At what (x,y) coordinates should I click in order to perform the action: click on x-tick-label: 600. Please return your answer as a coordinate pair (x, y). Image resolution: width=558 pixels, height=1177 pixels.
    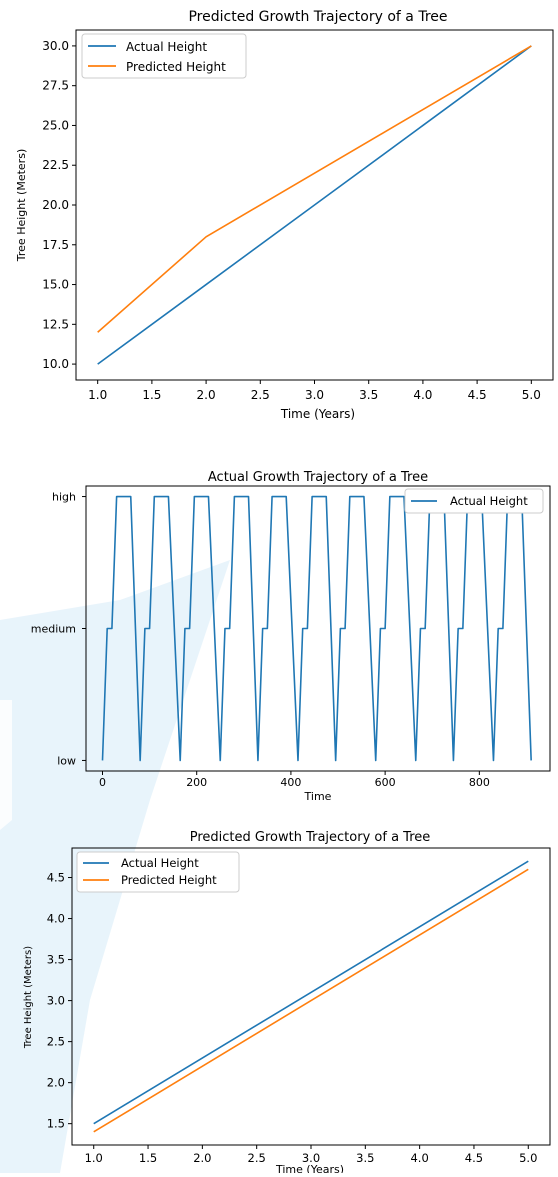
    Looking at the image, I should click on (385, 782).